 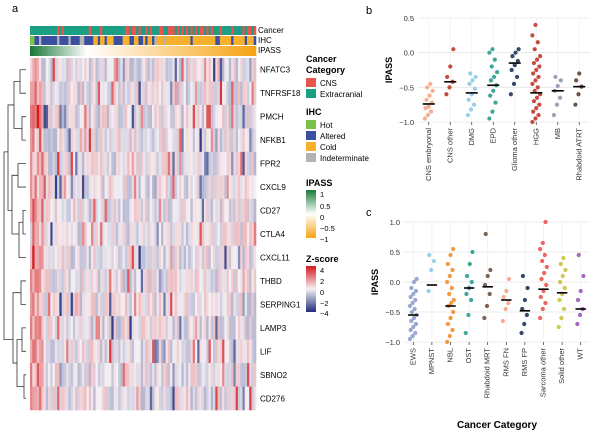 What do you see at coordinates (273, 328) in the screenshot?
I see `gene-label: LAMP3` at bounding box center [273, 328].